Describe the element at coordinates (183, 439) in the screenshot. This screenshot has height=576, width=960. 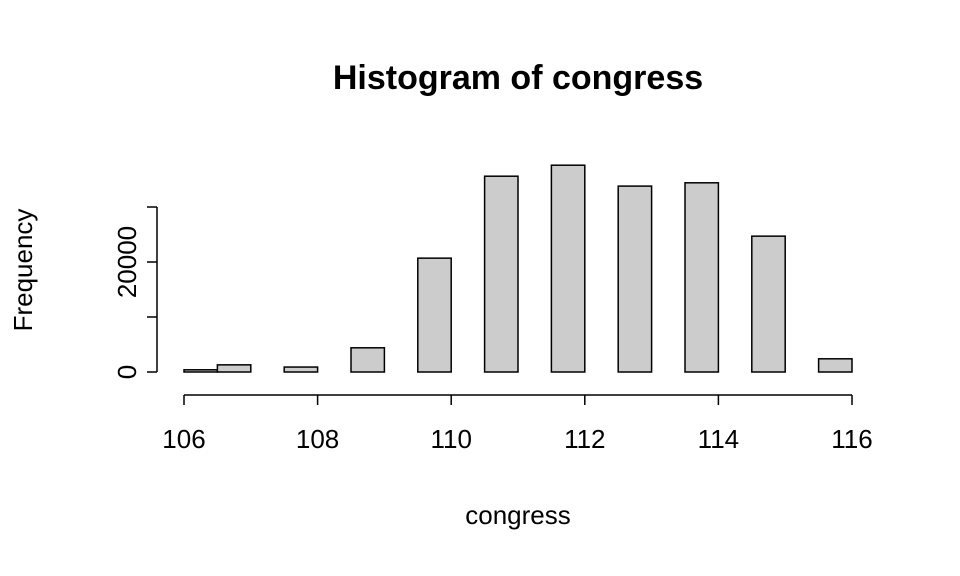
I see `x-tick-label: 106` at that location.